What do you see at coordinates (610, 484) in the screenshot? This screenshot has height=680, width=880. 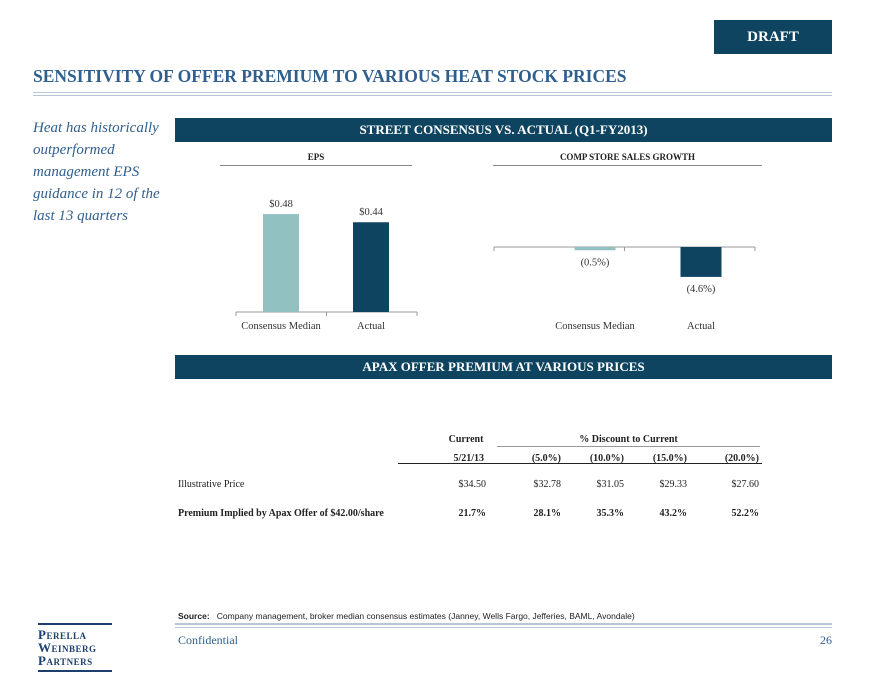 I see `table-cell: $31.05` at bounding box center [610, 484].